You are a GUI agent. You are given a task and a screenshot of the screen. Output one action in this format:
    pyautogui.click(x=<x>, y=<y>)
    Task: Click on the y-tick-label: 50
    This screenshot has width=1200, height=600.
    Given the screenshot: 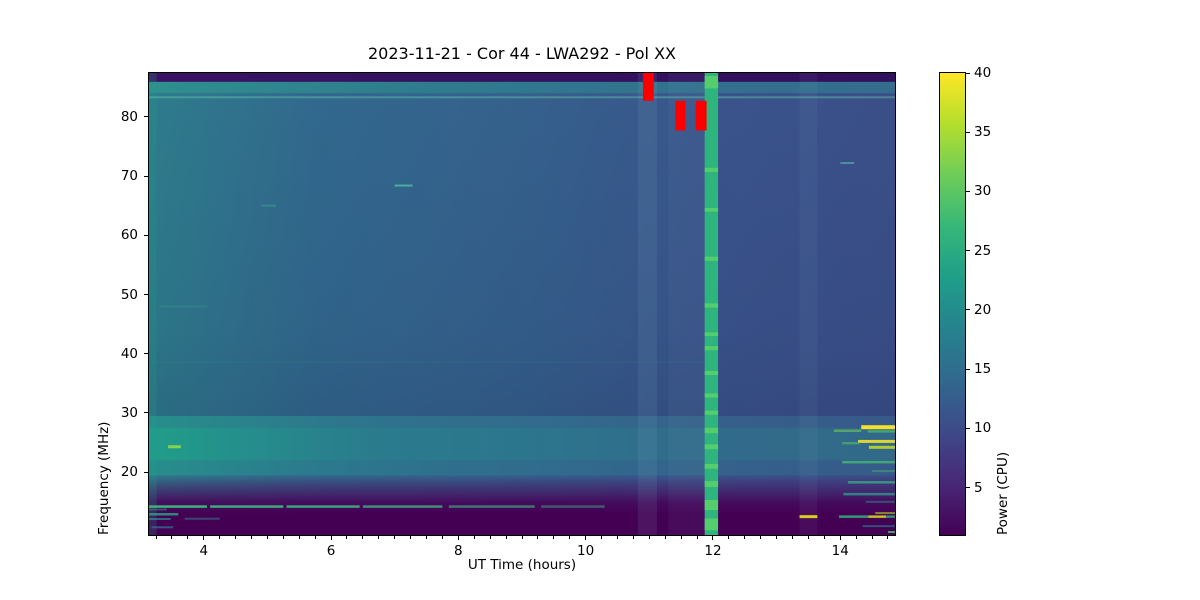 What is the action you would take?
    pyautogui.click(x=129, y=294)
    